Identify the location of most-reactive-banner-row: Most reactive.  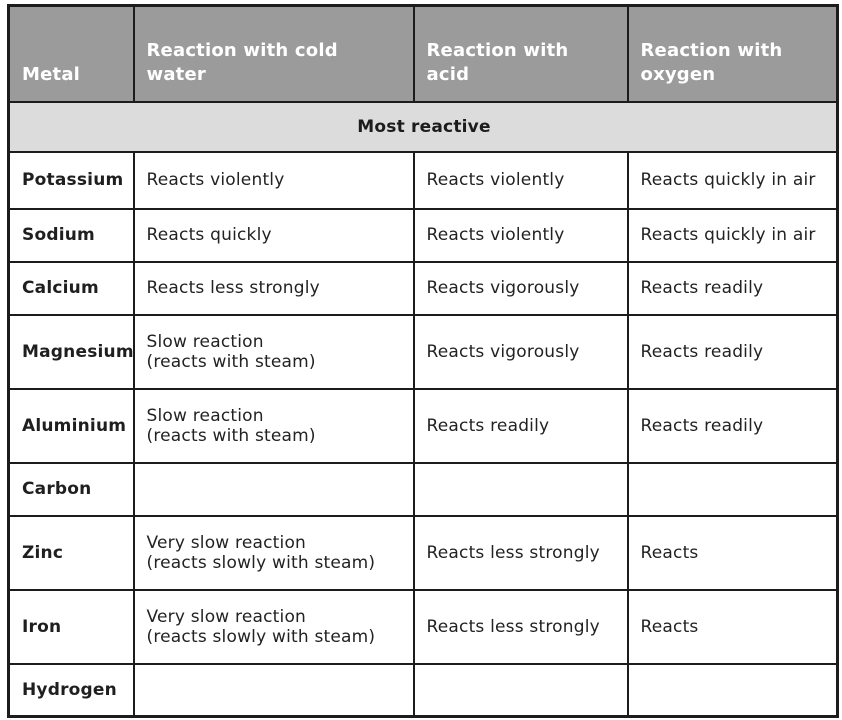
(423, 126).